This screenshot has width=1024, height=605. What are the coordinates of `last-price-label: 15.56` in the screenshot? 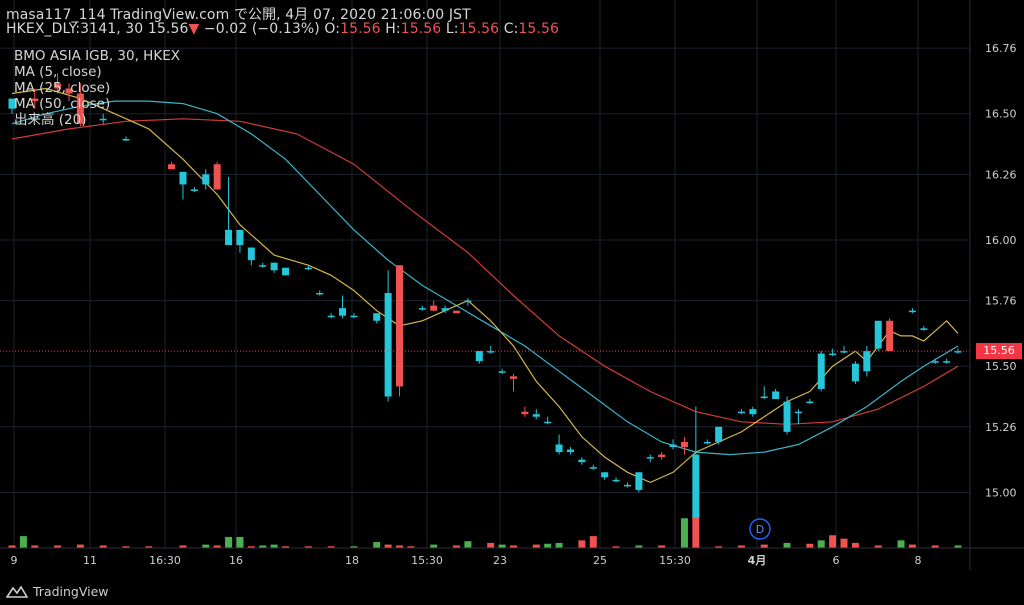 It's located at (999, 351).